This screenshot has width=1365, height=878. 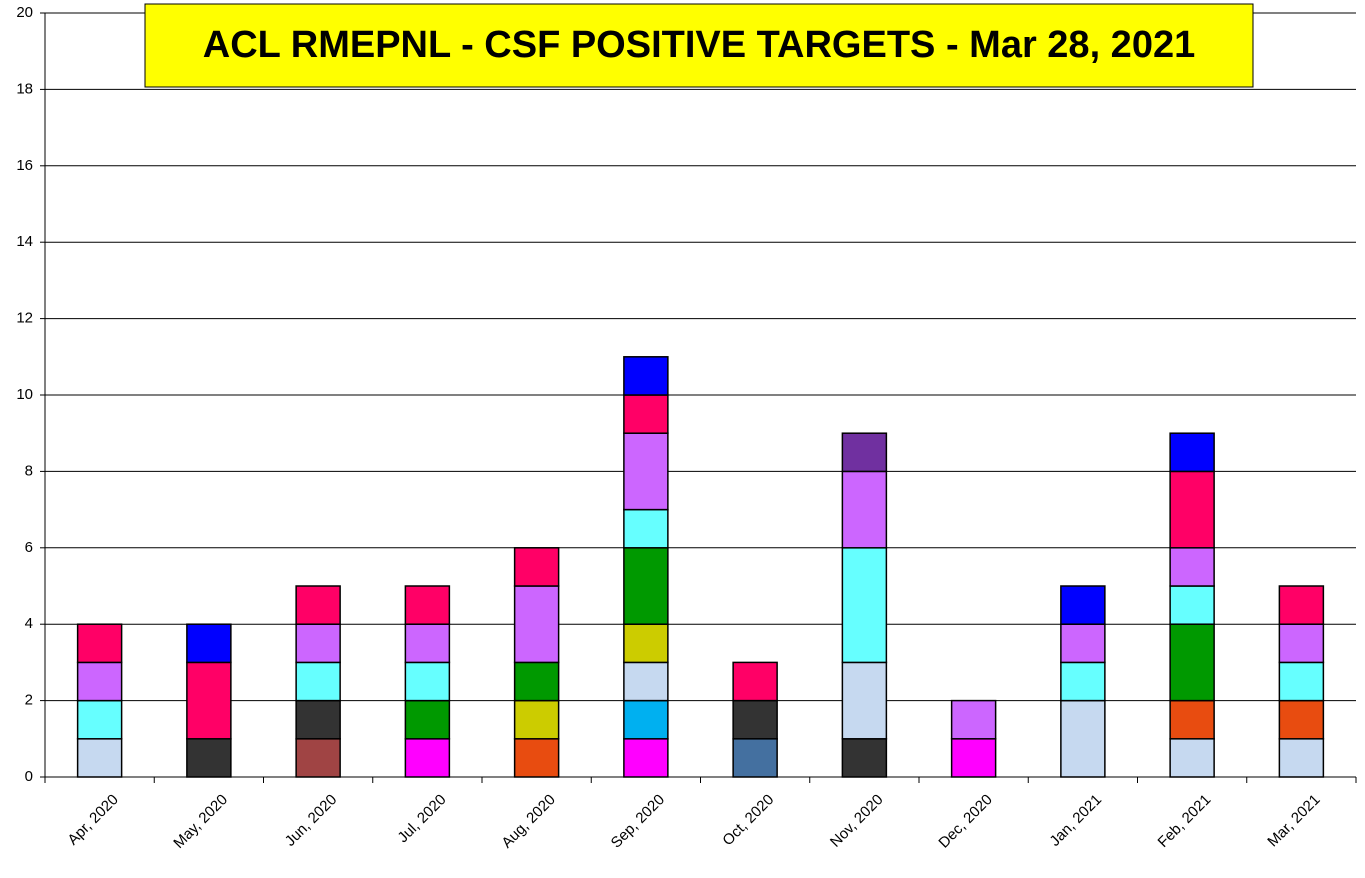 What do you see at coordinates (528, 821) in the screenshot?
I see `x-tick-label: Aug, 2020` at bounding box center [528, 821].